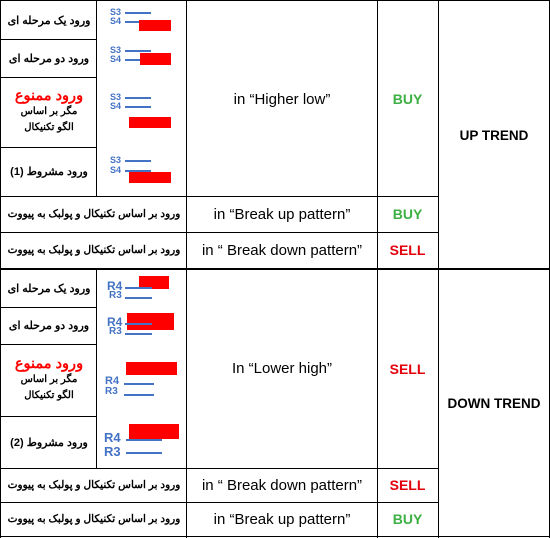 This screenshot has width=550, height=538. Describe the element at coordinates (282, 368) in the screenshot. I see `down-group-condition: In “Lower high”` at that location.